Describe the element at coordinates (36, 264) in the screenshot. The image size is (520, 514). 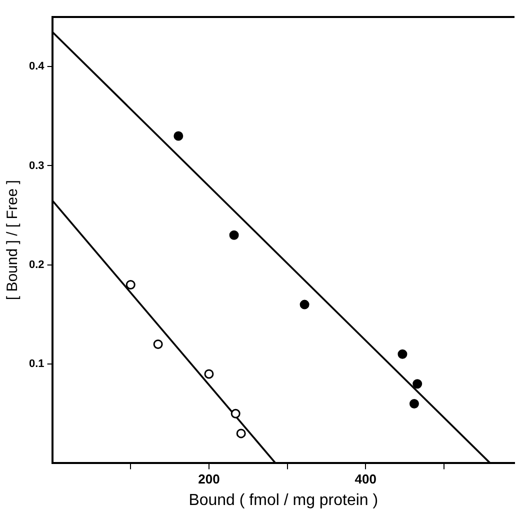
I see `y-tick-label: 0.2` at that location.